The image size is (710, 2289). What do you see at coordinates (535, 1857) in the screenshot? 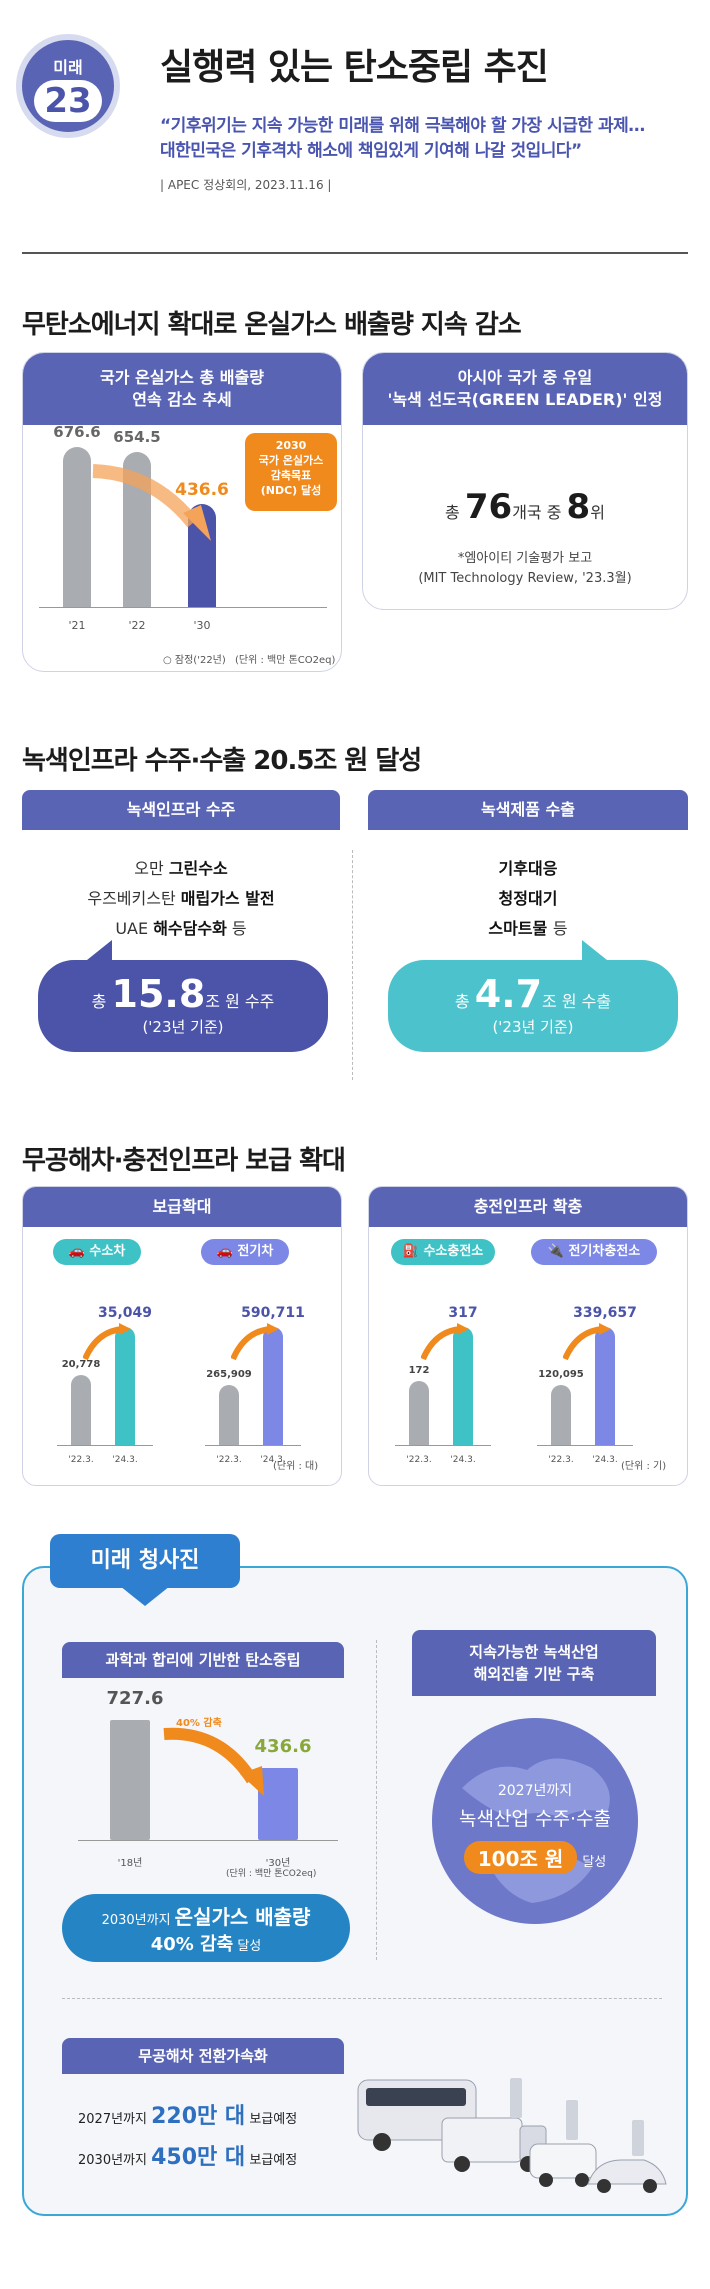
I see `globe-goal: 100조 원 달성` at bounding box center [535, 1857].